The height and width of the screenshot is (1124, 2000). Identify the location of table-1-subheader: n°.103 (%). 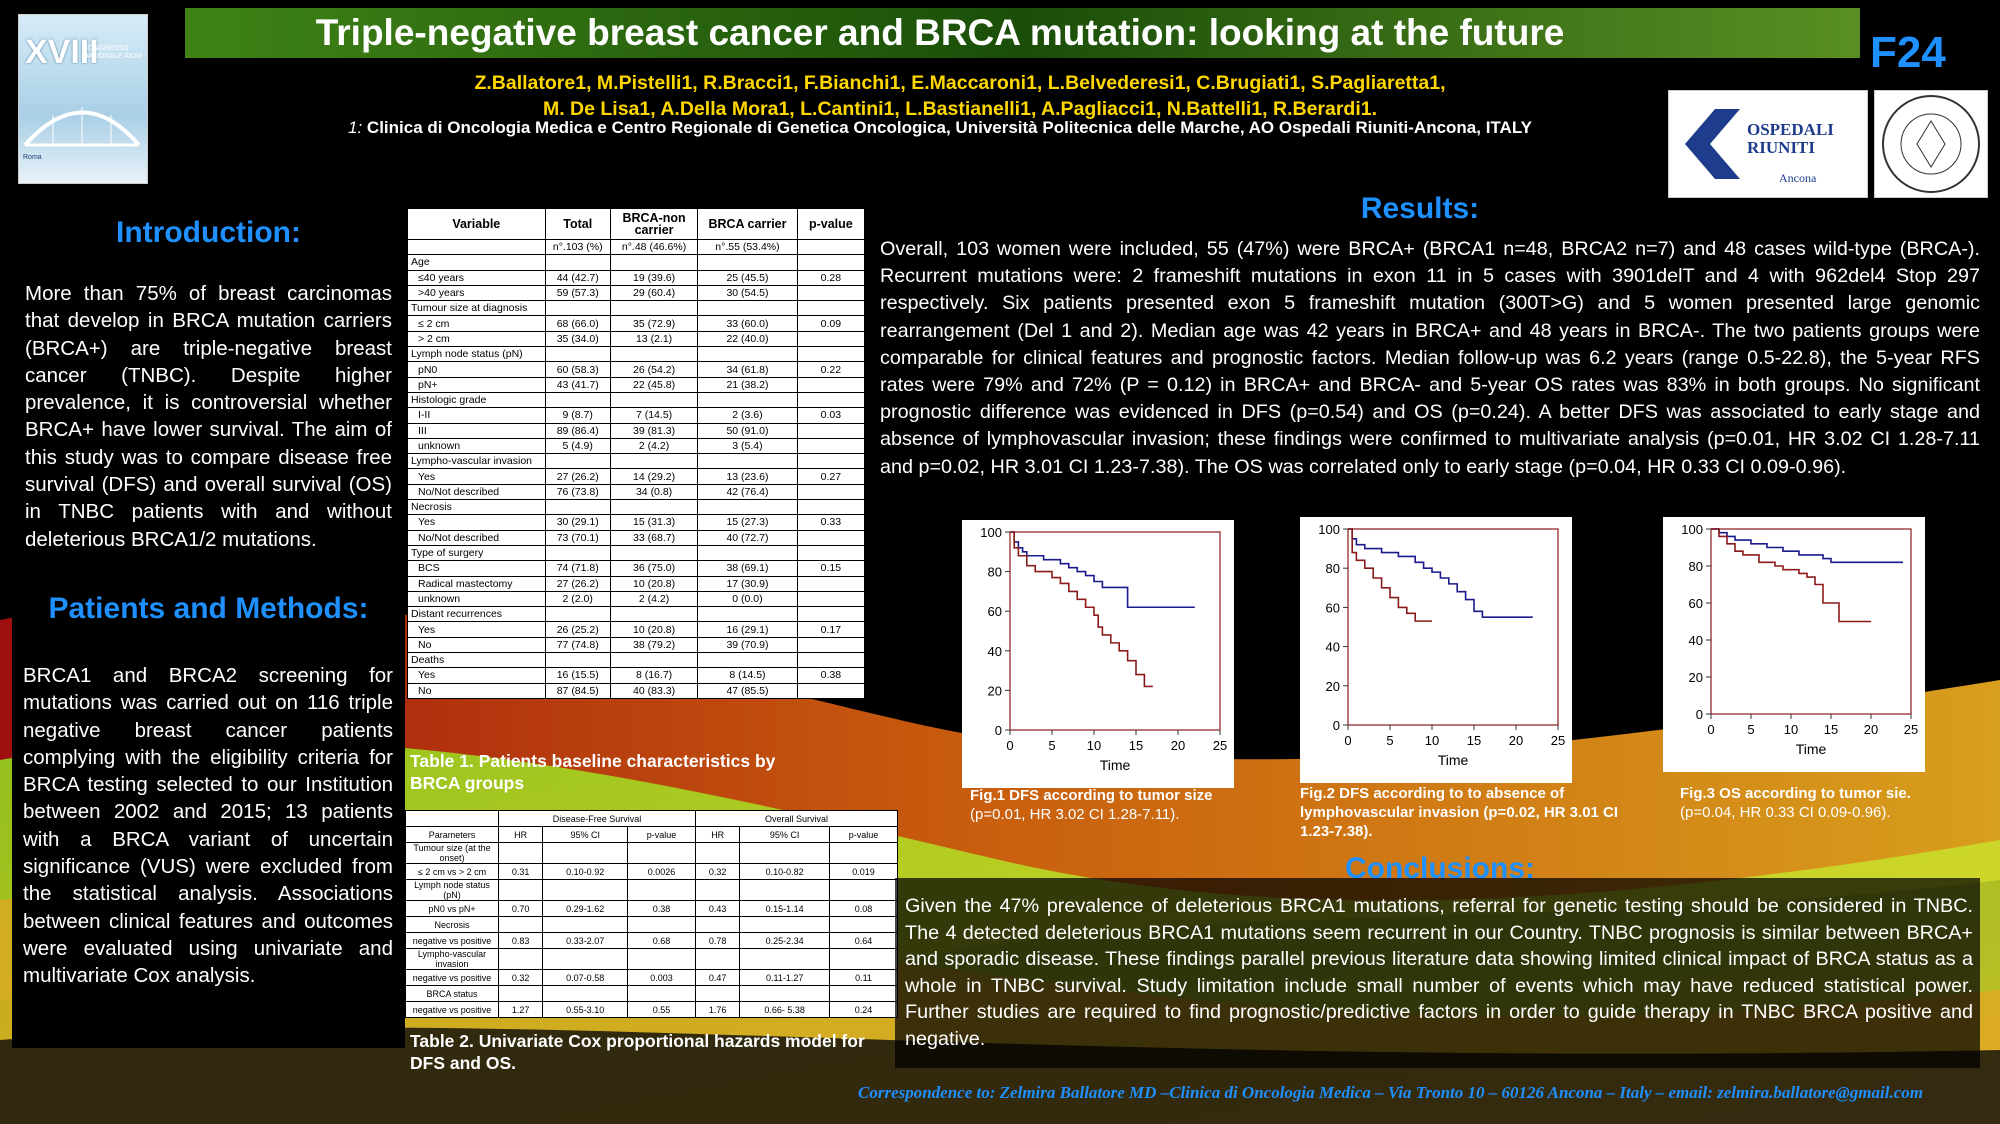
(577, 247).